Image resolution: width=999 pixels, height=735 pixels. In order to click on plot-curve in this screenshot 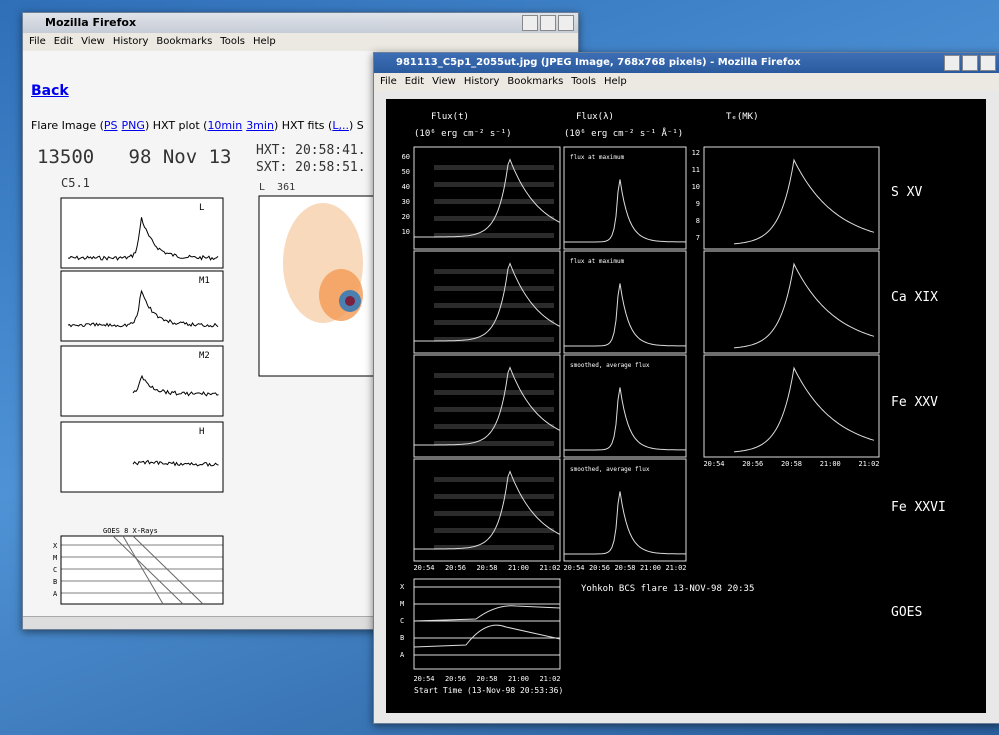, I will do `click(143, 308)`.